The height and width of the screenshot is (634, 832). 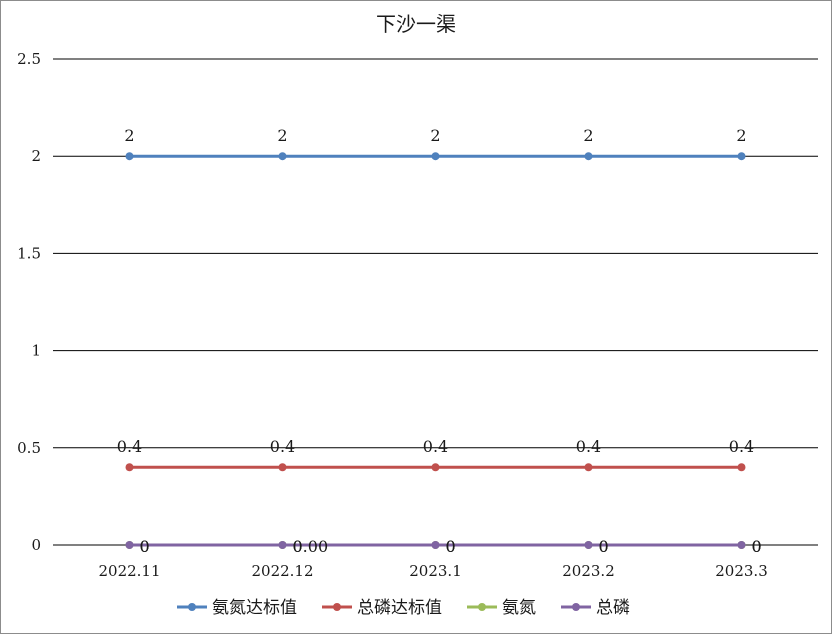 What do you see at coordinates (741, 571) in the screenshot?
I see `x-tick-label: 2023.3` at bounding box center [741, 571].